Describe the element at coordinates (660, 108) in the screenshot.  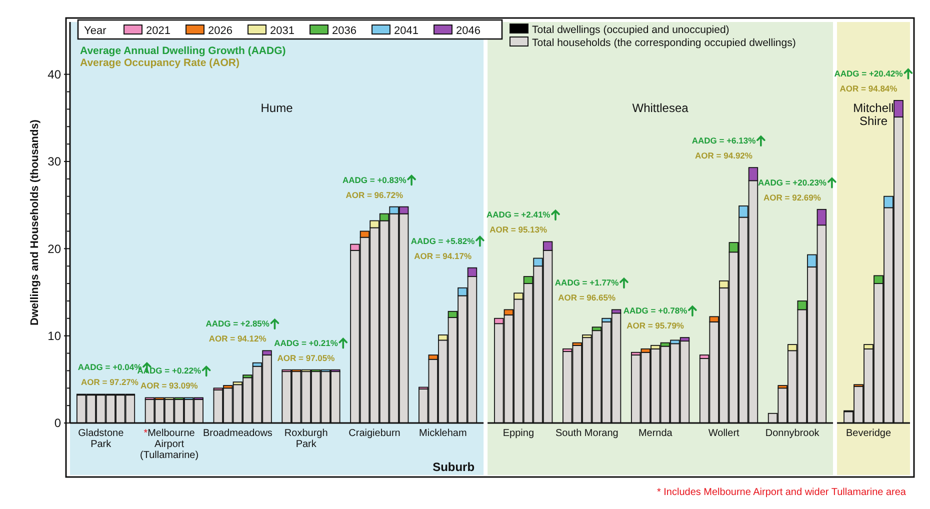
I see `text: Whittlesea` at that location.